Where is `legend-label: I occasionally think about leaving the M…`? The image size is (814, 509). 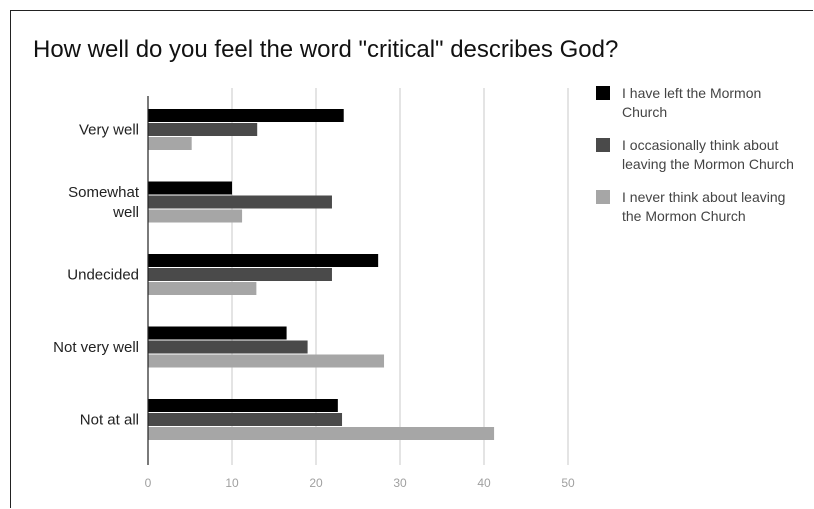 legend-label: I occasionally think about leaving the M… is located at coordinates (708, 154).